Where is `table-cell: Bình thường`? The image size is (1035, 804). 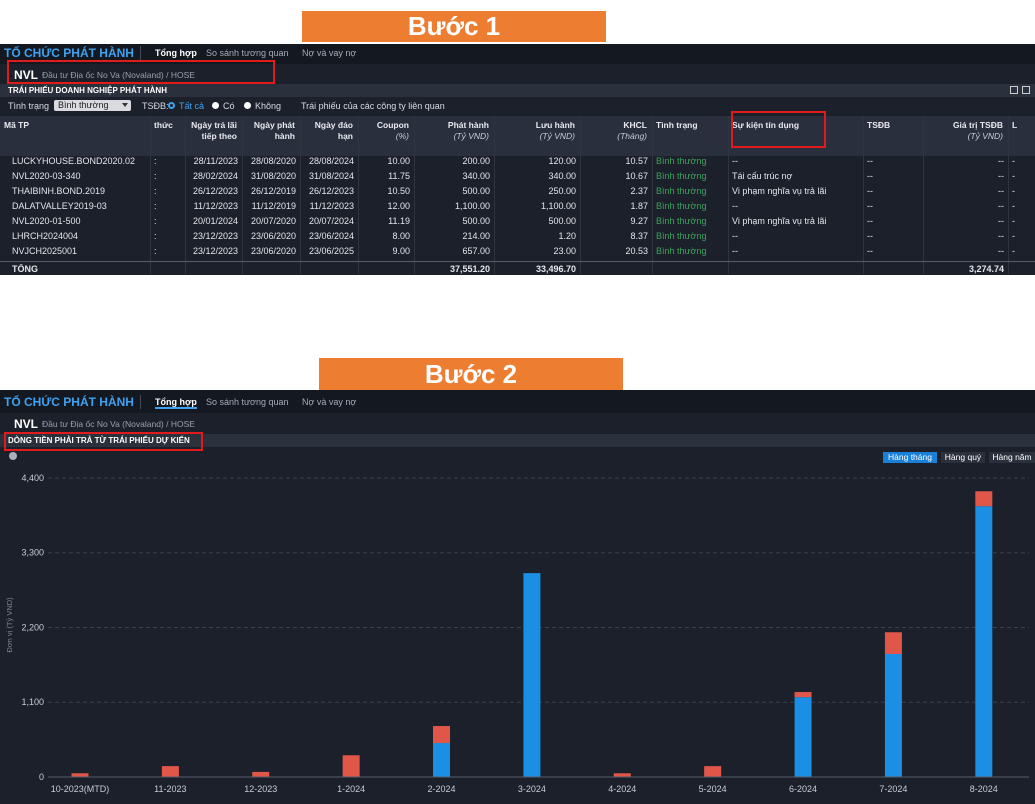
table-cell: Bình thường is located at coordinates (681, 236).